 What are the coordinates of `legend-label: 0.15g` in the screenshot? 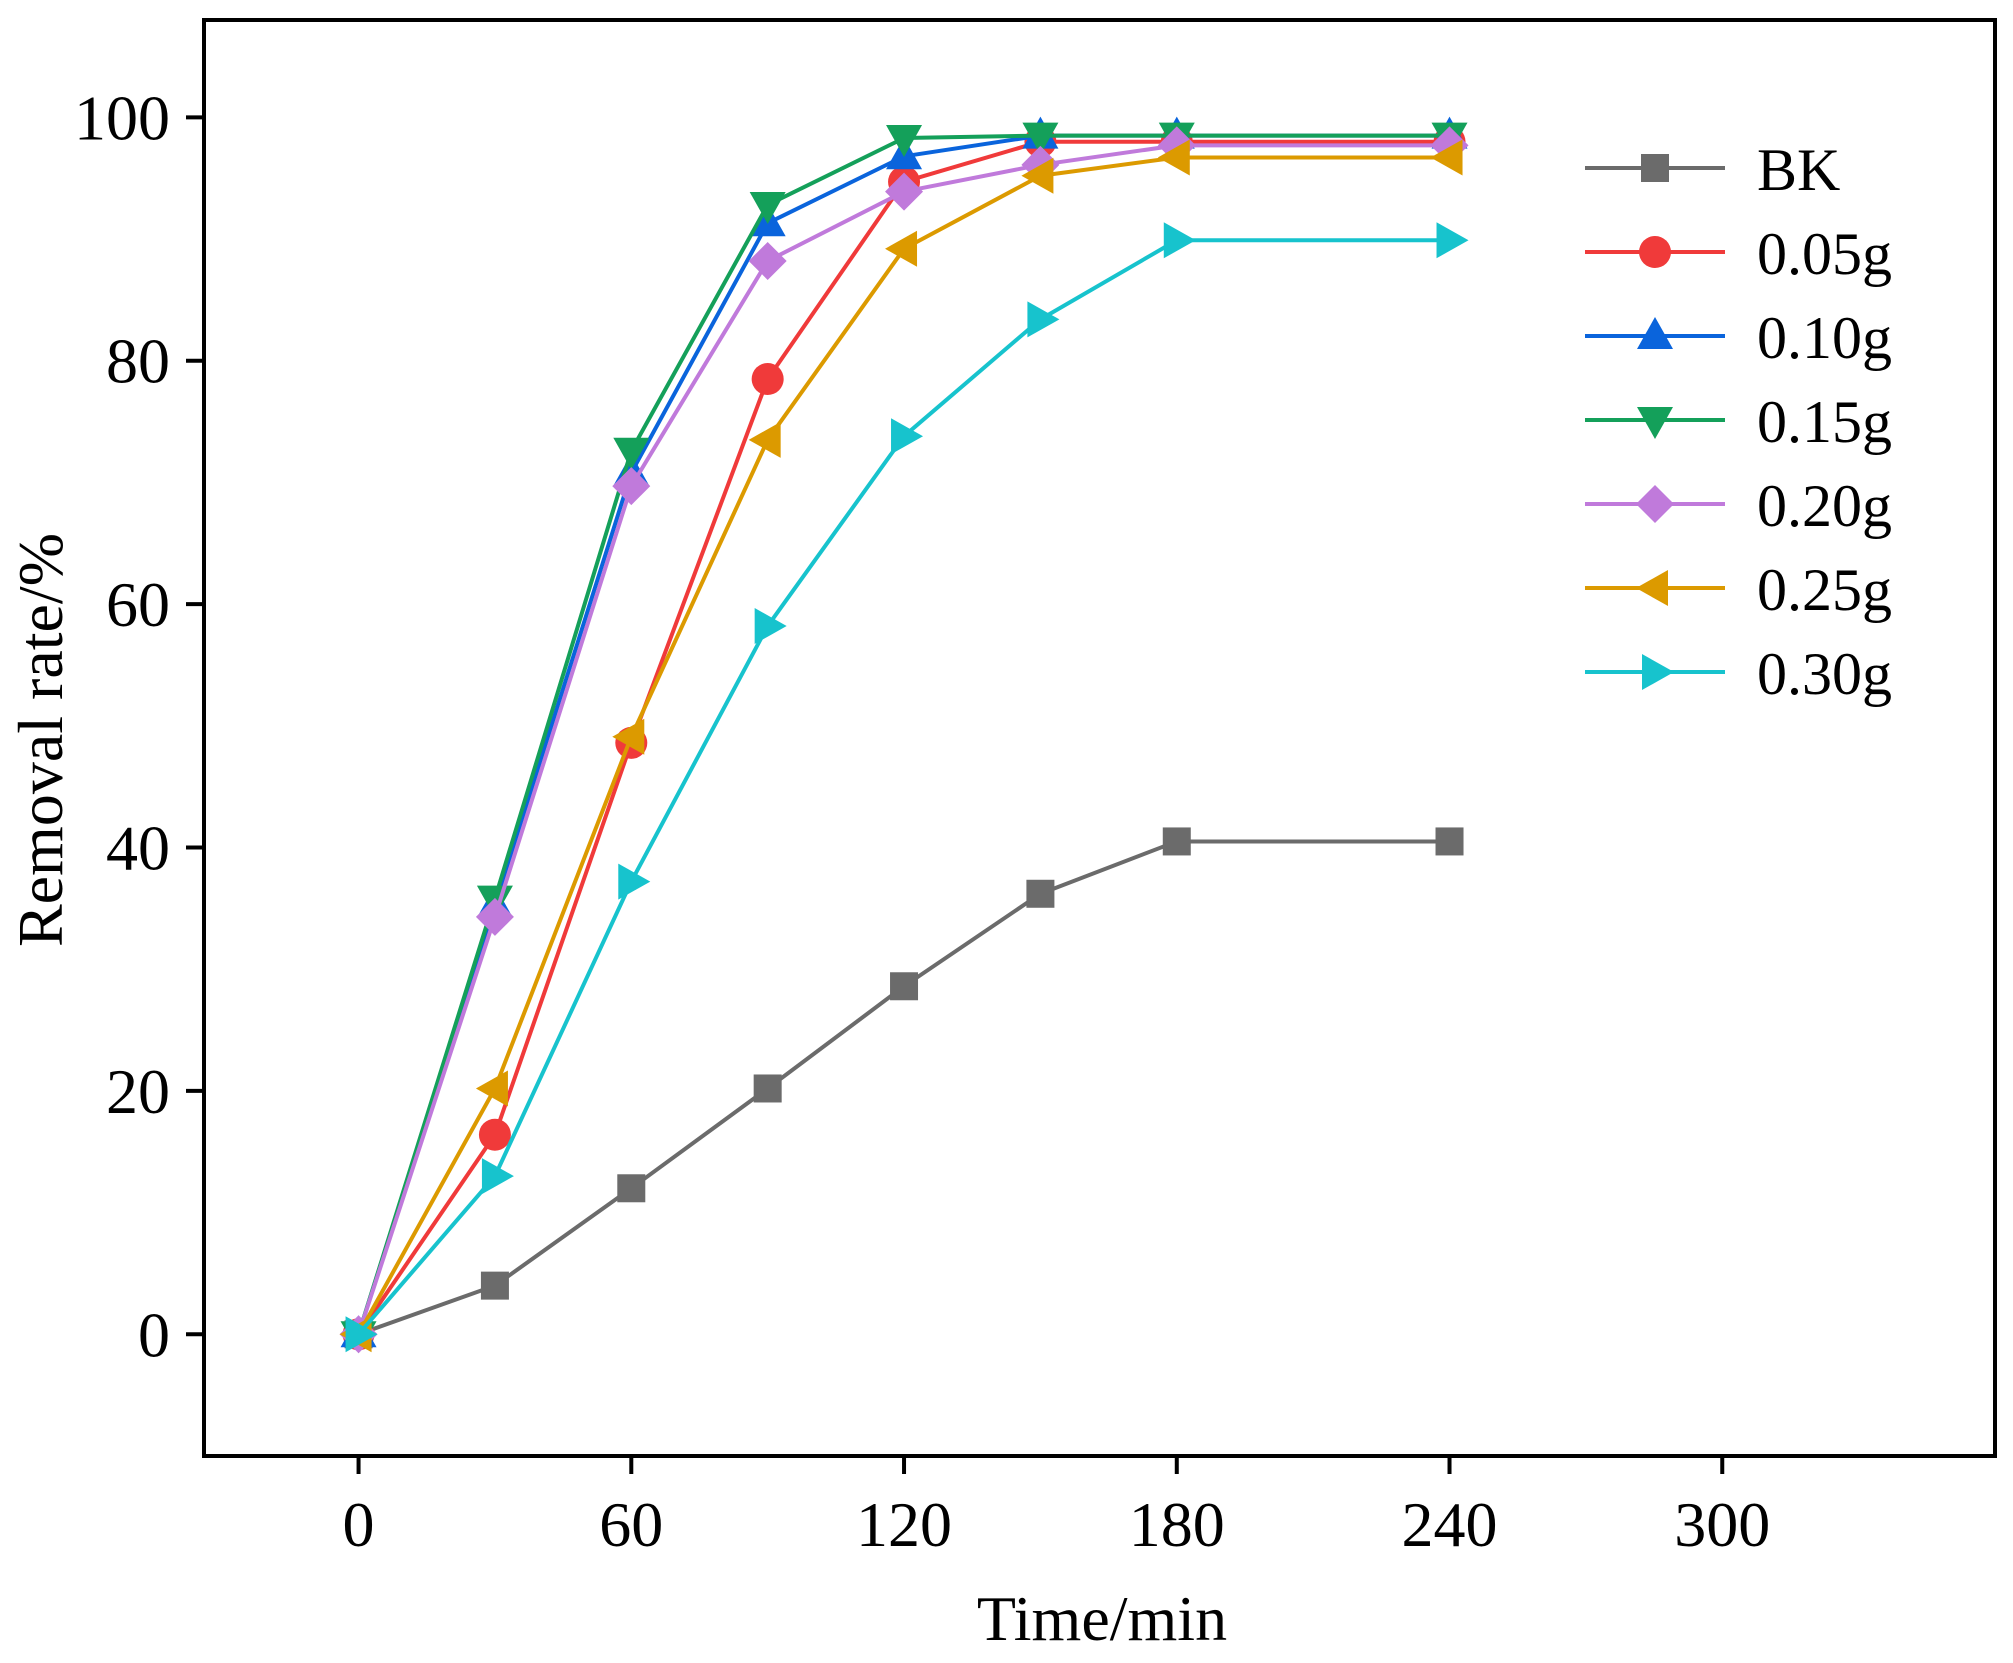 It's located at (1824, 422).